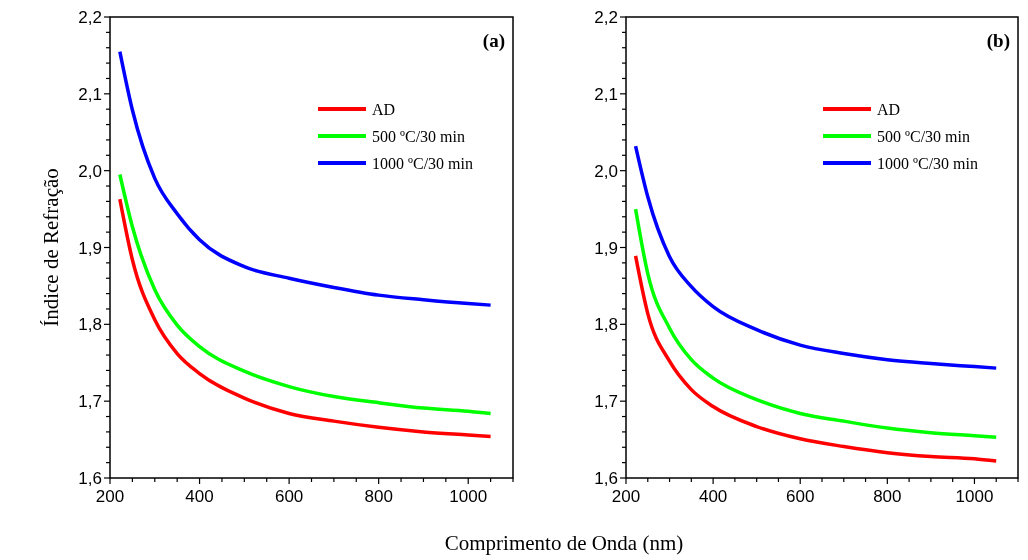 This screenshot has width=1028, height=560. I want to click on y-axis-title: Índice de Refração, so click(51, 247).